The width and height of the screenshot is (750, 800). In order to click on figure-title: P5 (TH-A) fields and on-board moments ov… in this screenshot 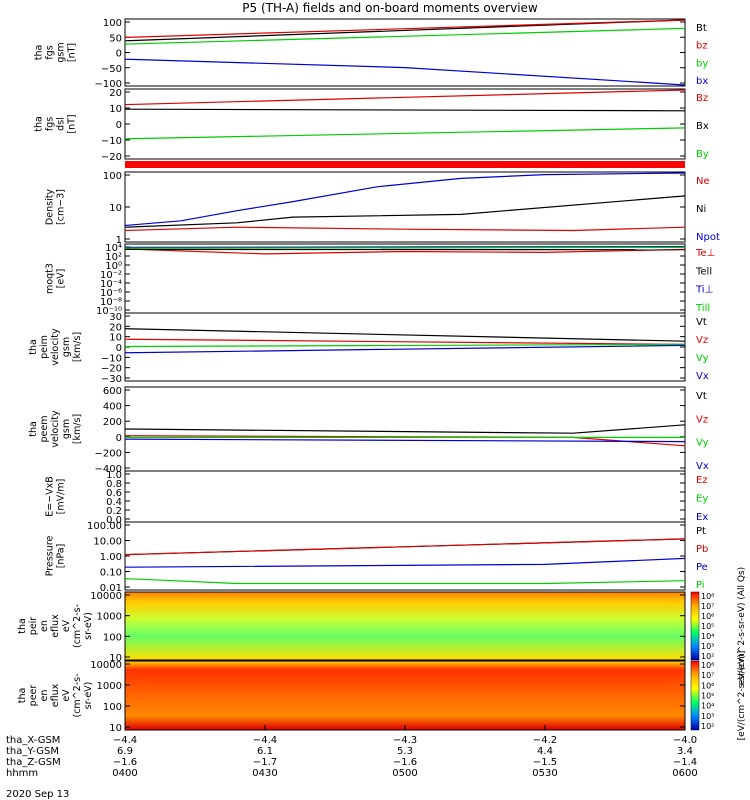, I will do `click(390, 8)`.